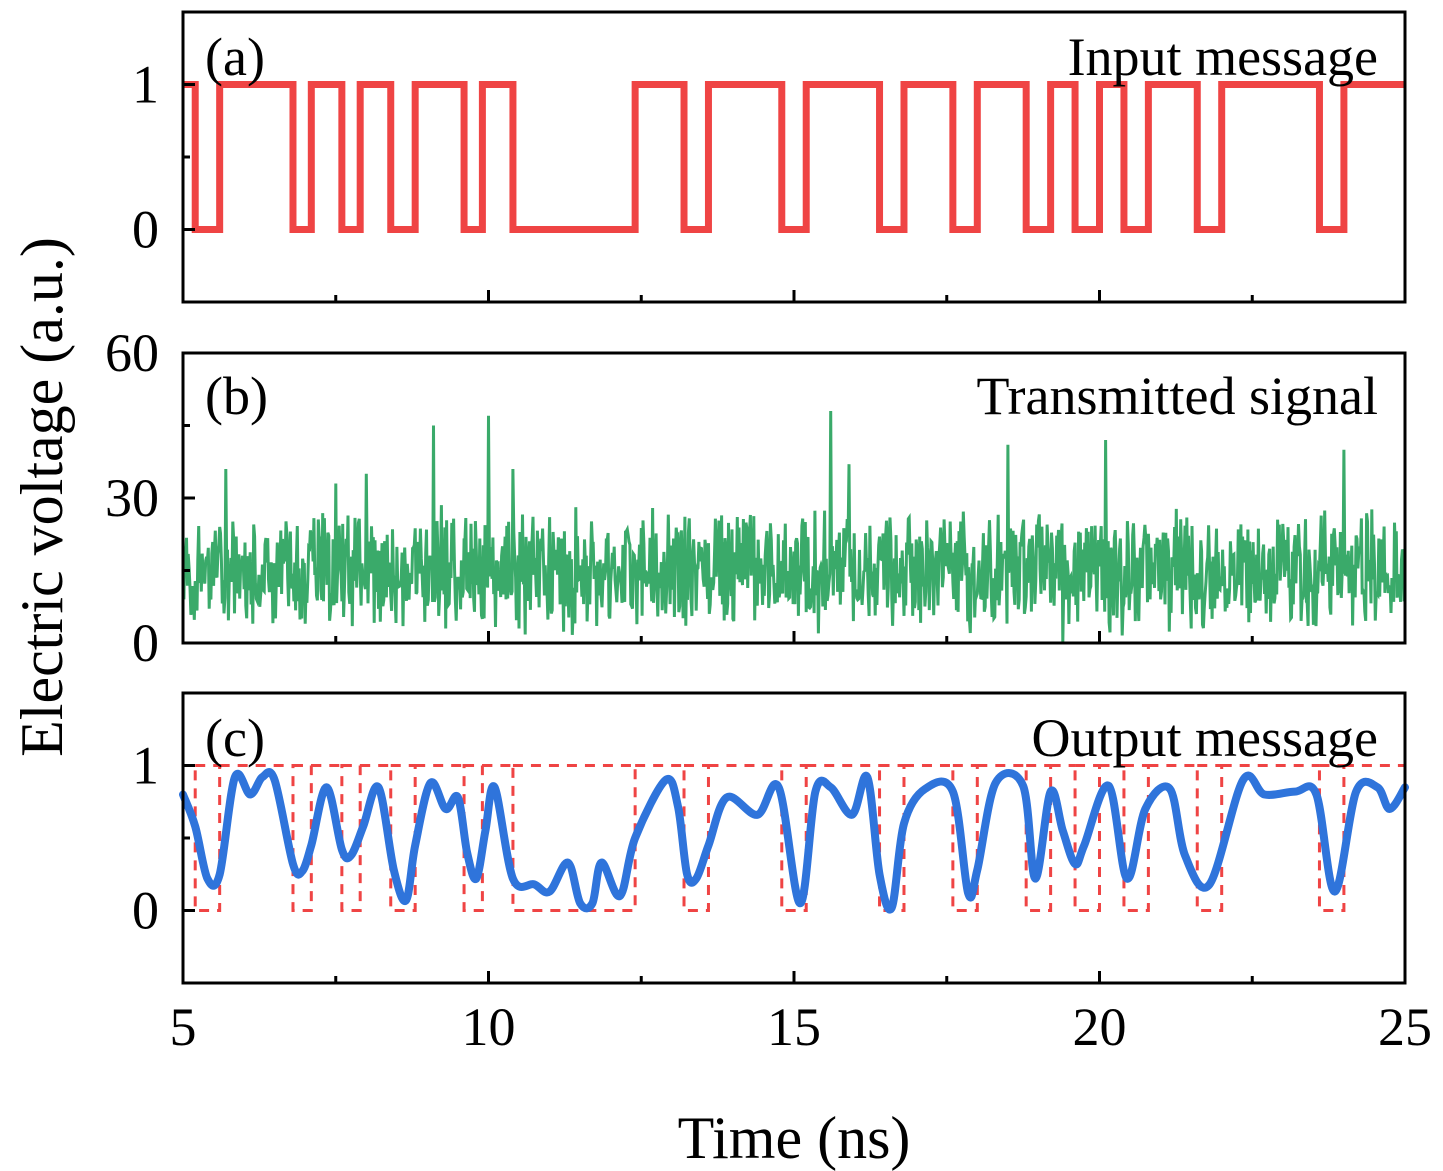 The height and width of the screenshot is (1171, 1443). Describe the element at coordinates (132, 353) in the screenshot. I see `y-tick-label-b: 60` at that location.